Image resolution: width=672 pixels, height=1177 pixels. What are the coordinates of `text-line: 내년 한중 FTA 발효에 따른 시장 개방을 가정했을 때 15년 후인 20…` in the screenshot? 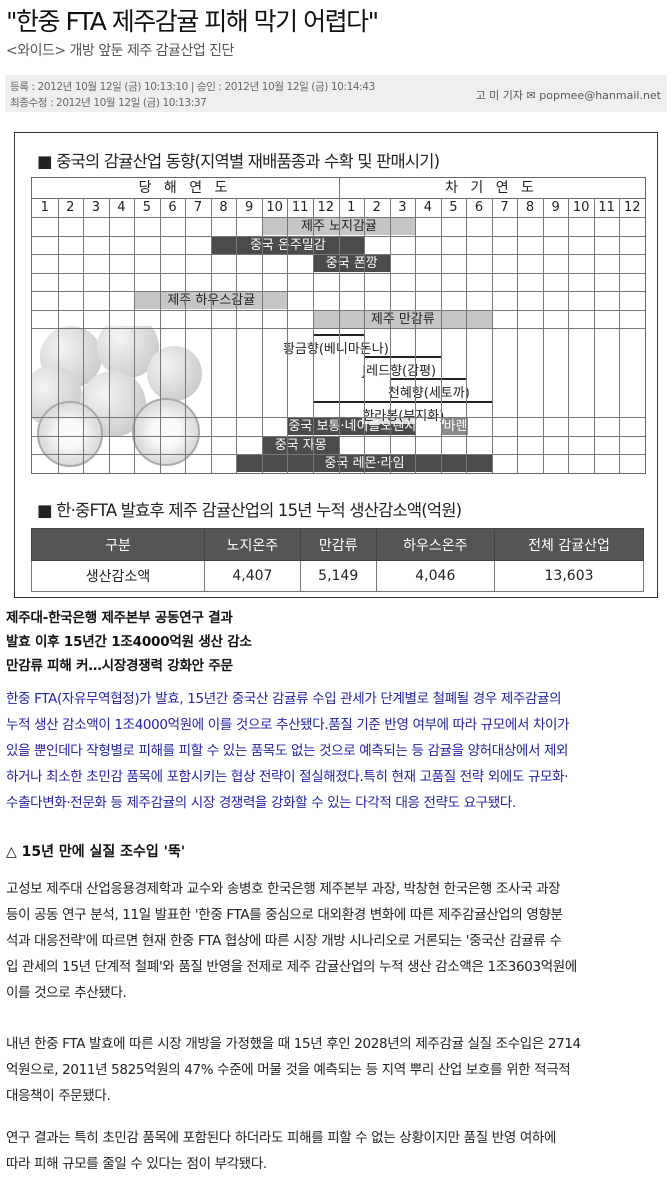 It's located at (293, 1044).